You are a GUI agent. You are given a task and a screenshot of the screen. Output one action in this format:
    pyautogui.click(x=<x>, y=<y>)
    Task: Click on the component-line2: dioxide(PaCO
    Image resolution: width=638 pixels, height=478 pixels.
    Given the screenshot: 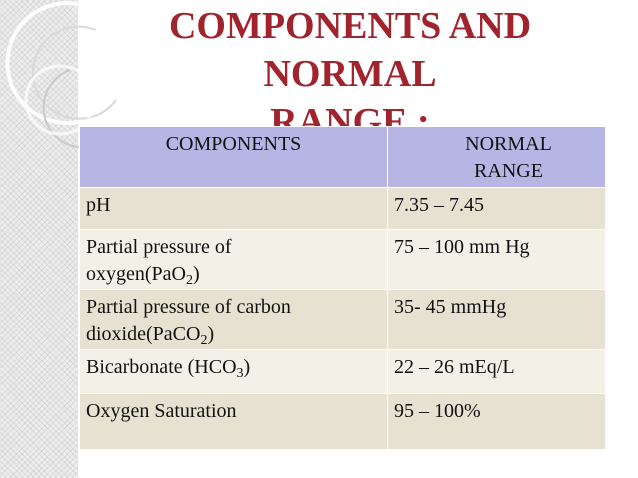 What is the action you would take?
    pyautogui.click(x=143, y=334)
    